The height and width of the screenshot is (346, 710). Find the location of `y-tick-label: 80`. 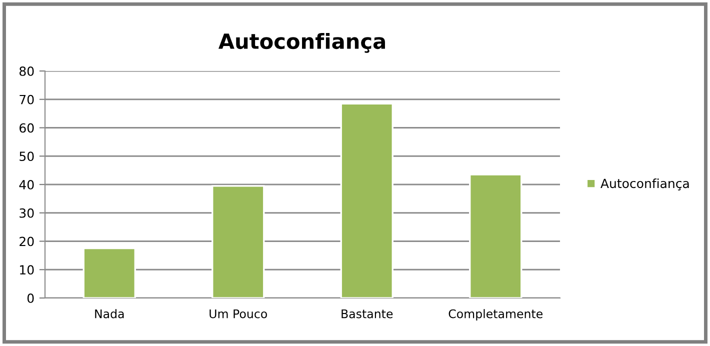

y-tick-label: 80 is located at coordinates (27, 71).